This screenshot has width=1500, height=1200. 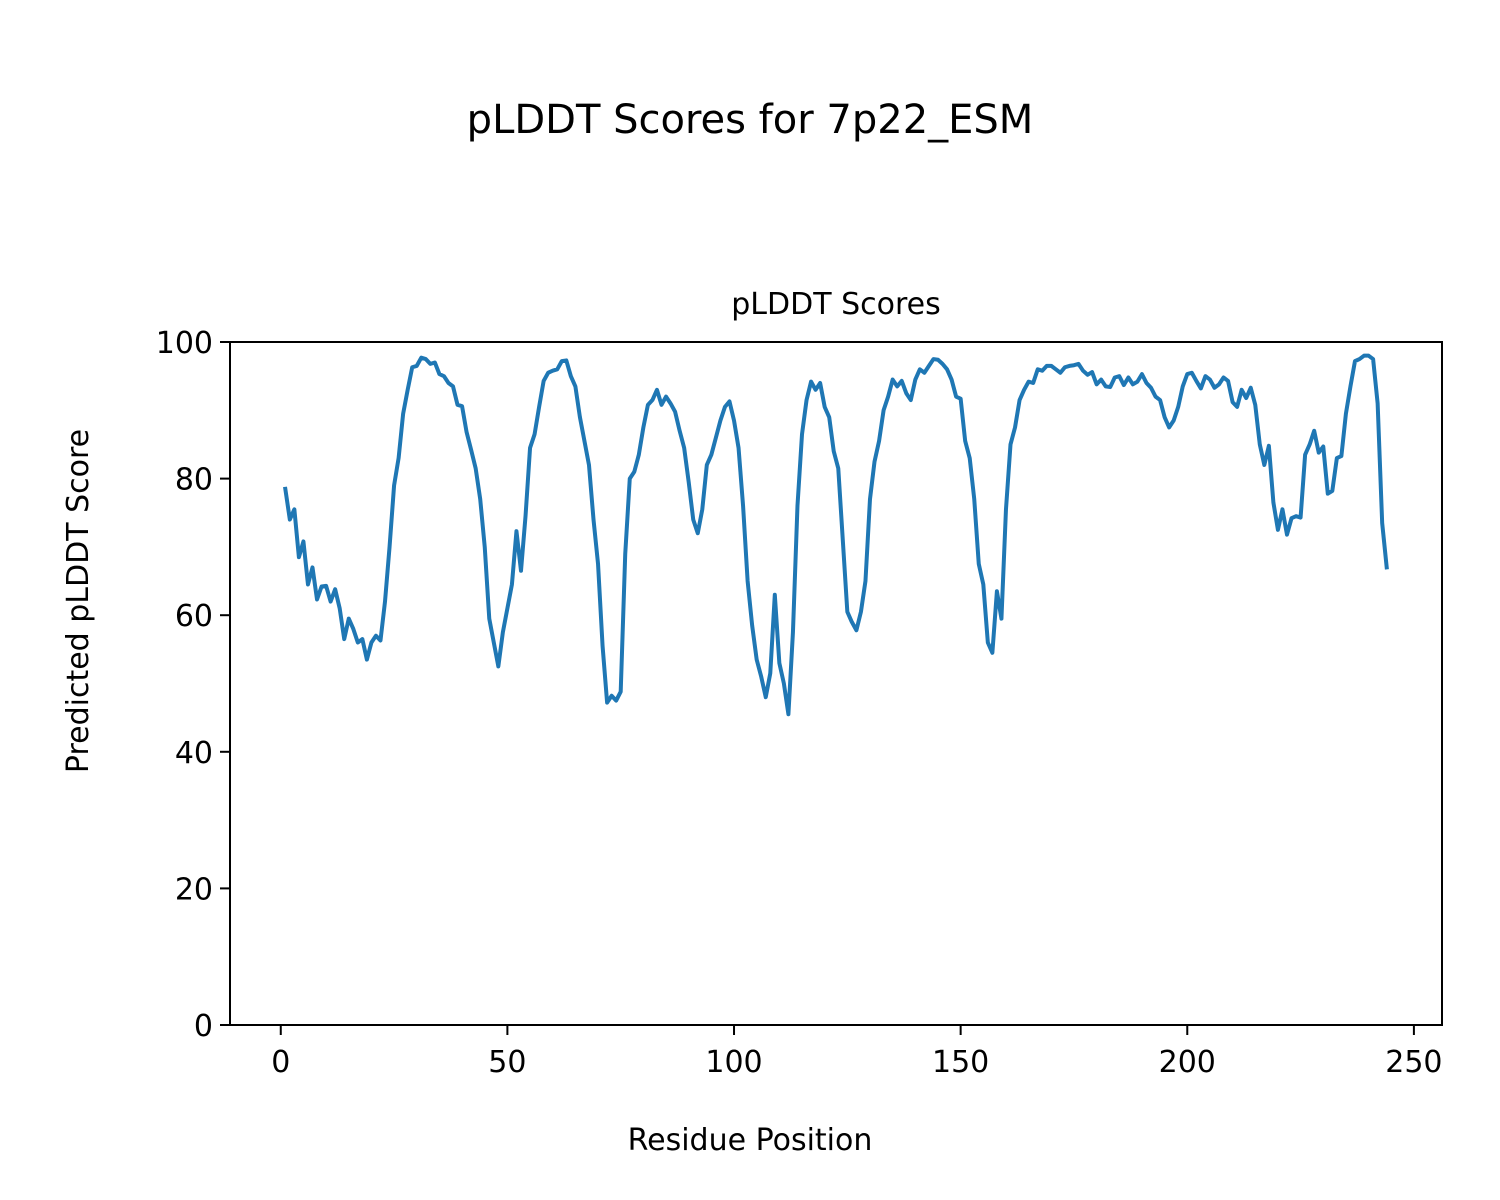 I want to click on y-tick-label: 40, so click(x=194, y=753).